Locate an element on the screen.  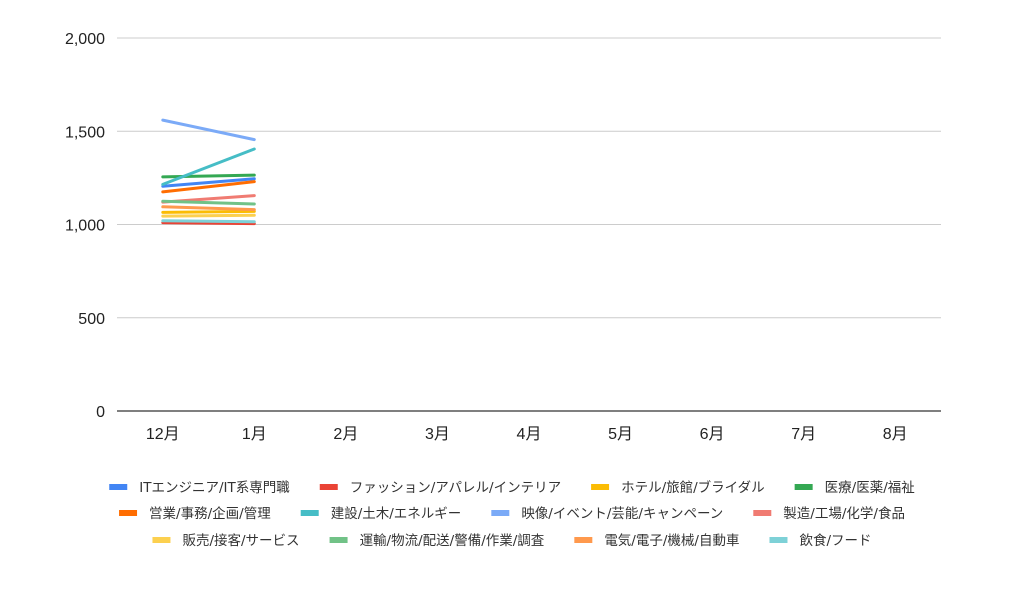
legend-item: 販売/接客/サービス is located at coordinates (226, 540).